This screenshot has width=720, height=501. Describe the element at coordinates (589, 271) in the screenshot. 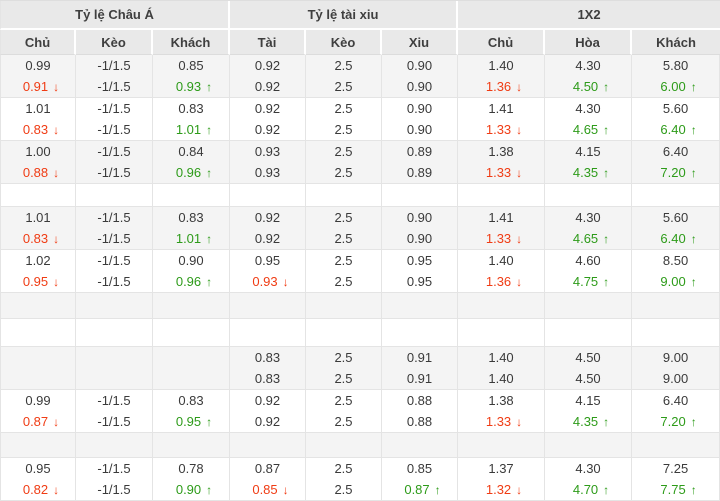

I see `odds-cell: 4.60 4.75 ↑` at that location.